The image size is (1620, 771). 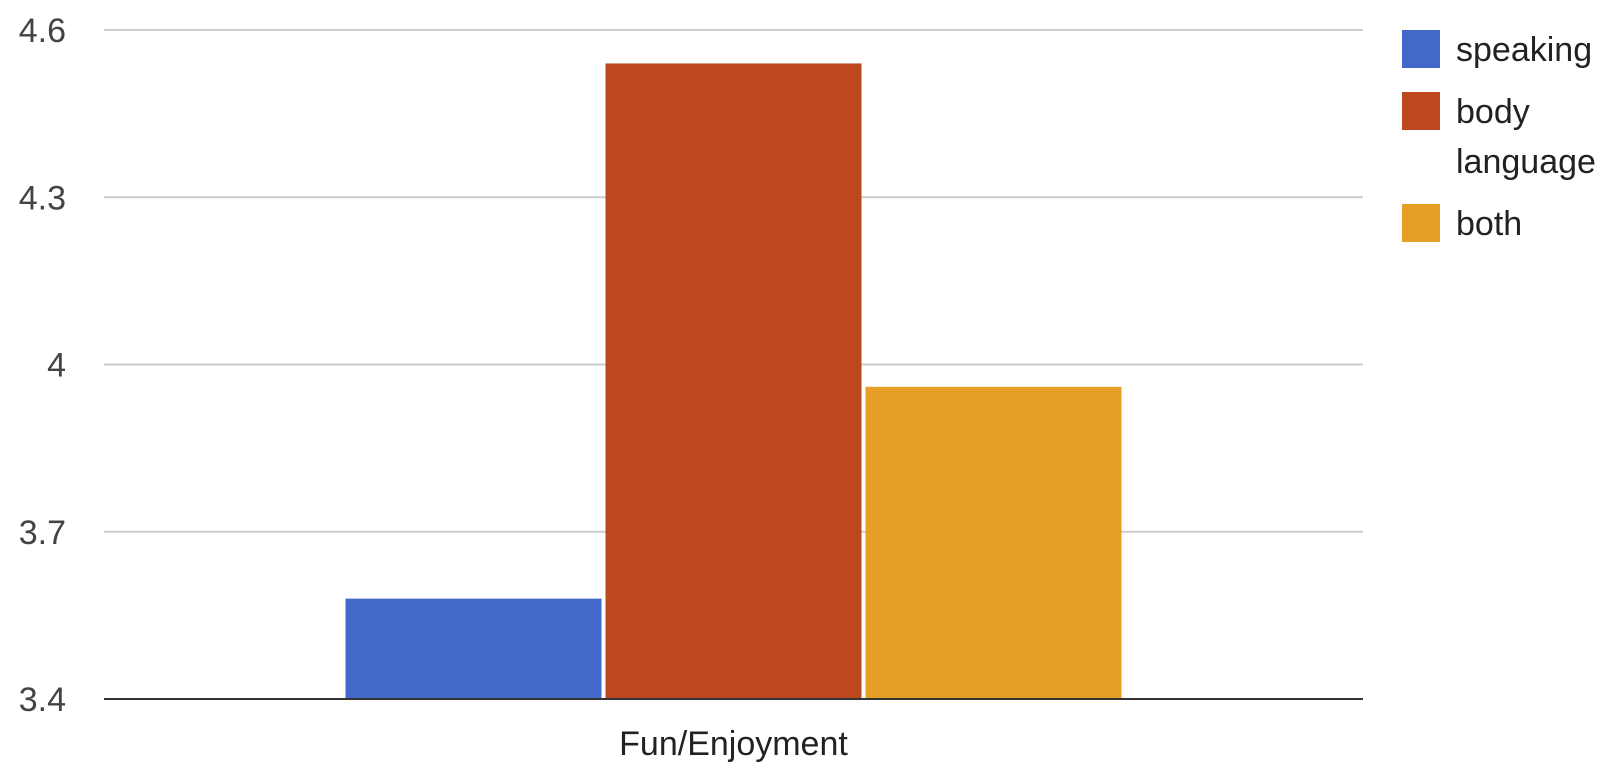 What do you see at coordinates (993, 542) in the screenshot?
I see `bar-both` at bounding box center [993, 542].